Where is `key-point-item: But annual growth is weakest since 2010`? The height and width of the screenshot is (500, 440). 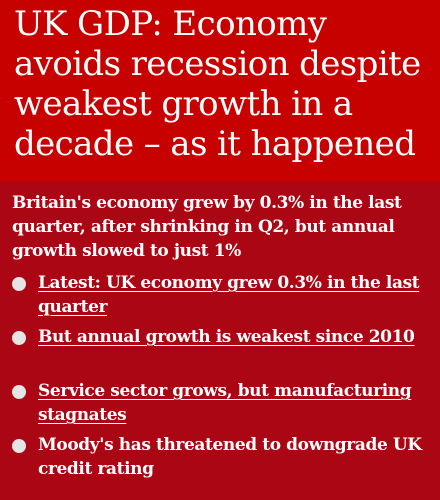 key-point-item: But annual growth is weakest since 2010 is located at coordinates (224, 352).